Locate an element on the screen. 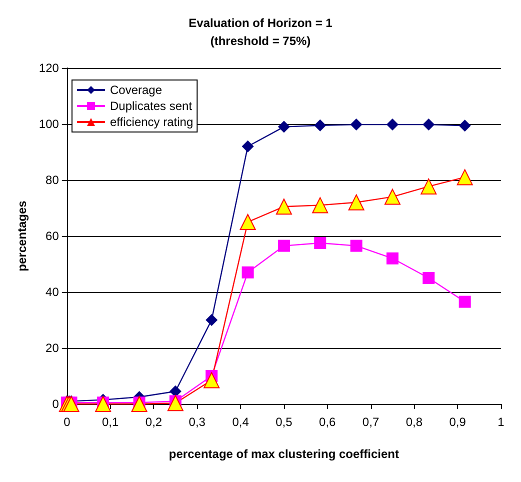 The width and height of the screenshot is (521, 482). x-axis-title: percentage of max clustering coefficient is located at coordinates (283, 454).